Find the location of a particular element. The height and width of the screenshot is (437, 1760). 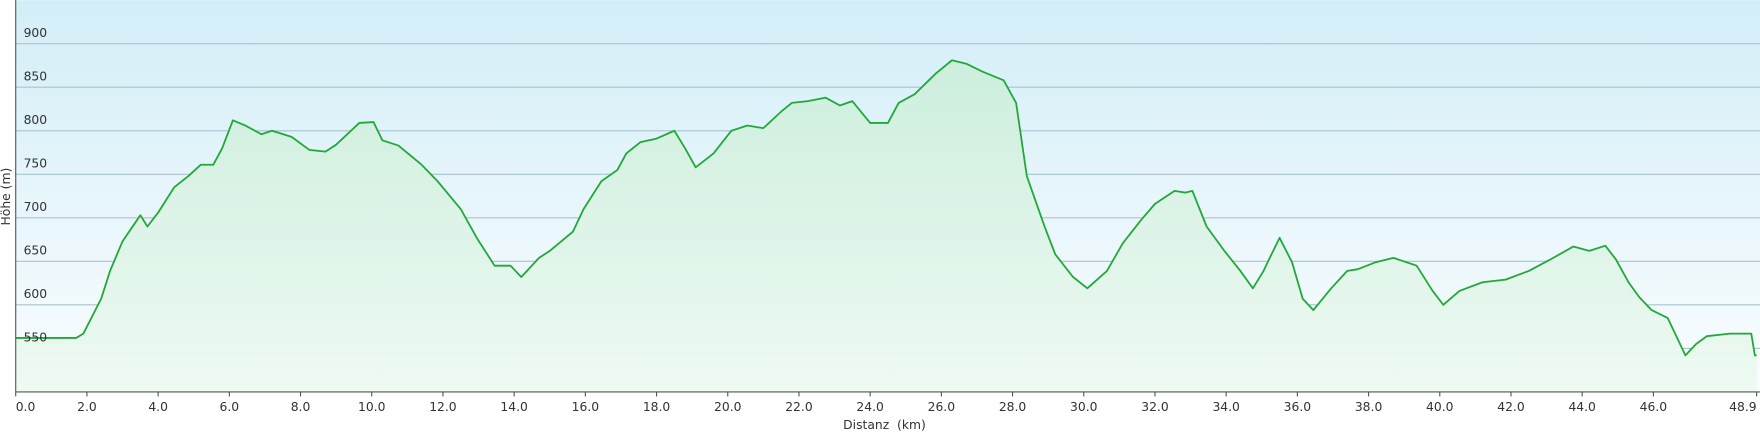

x-axis-title: Distanz (km) is located at coordinates (884, 425).